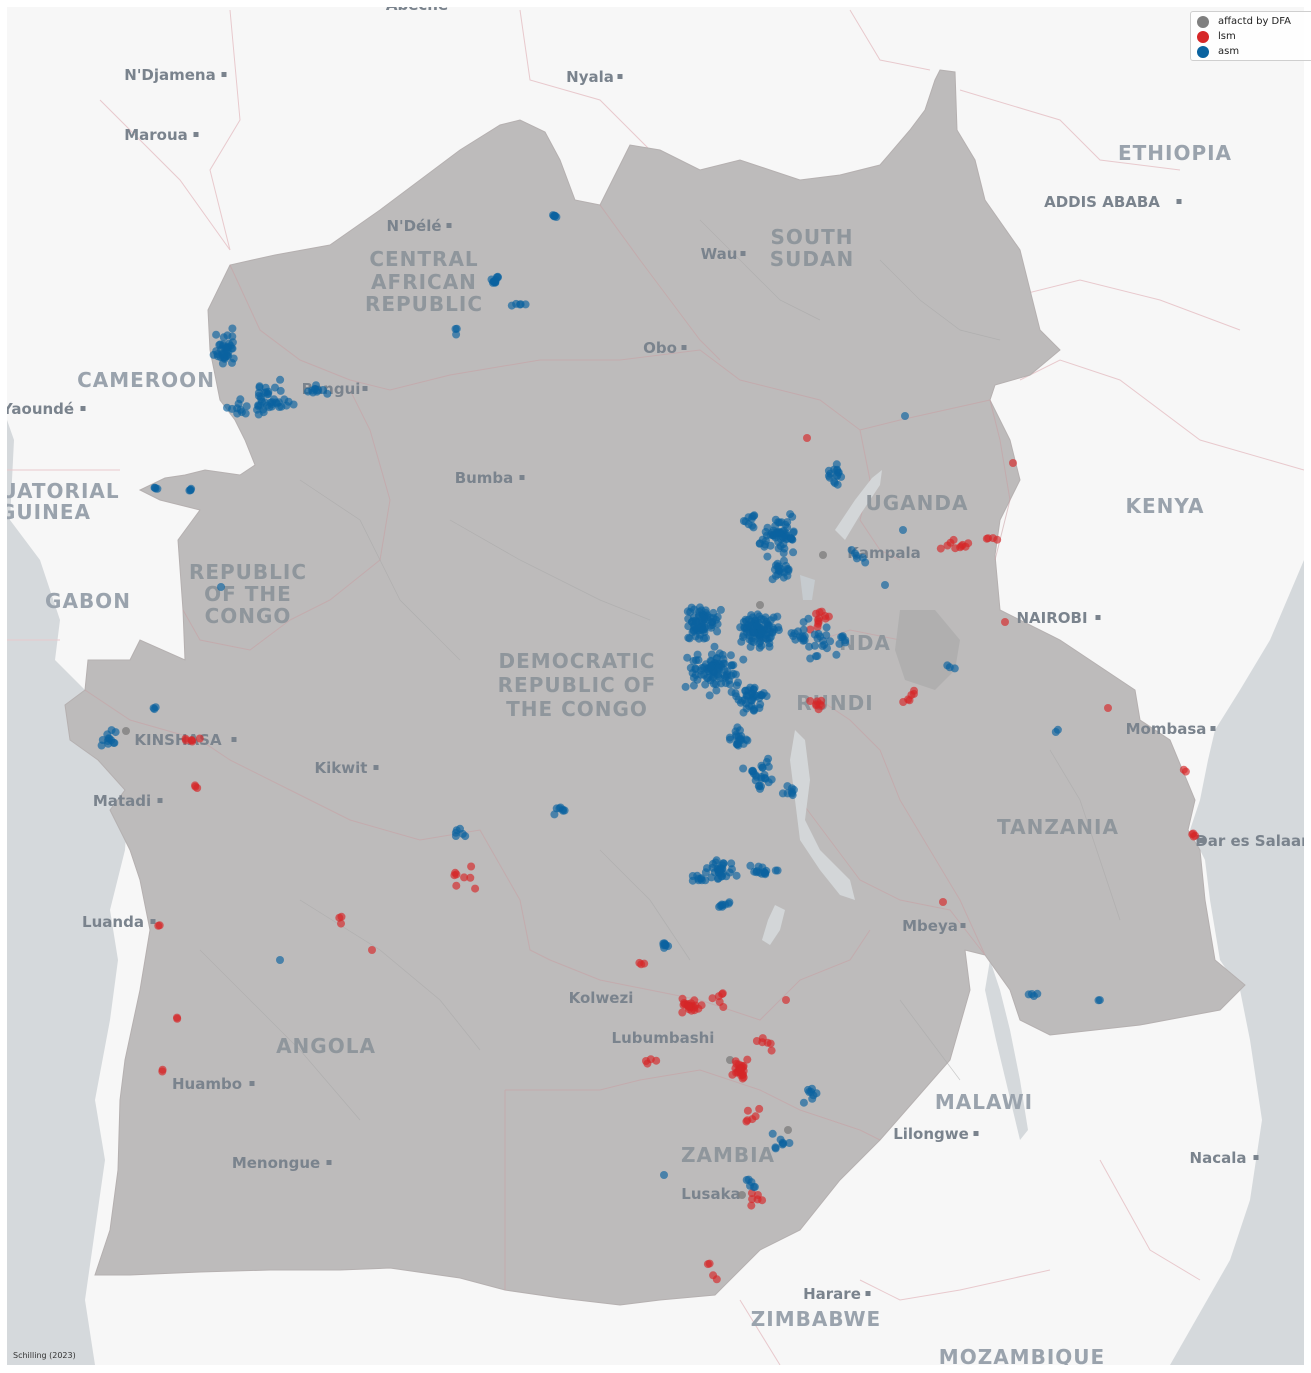  I want to click on lake-victoria-inner, so click(927, 650).